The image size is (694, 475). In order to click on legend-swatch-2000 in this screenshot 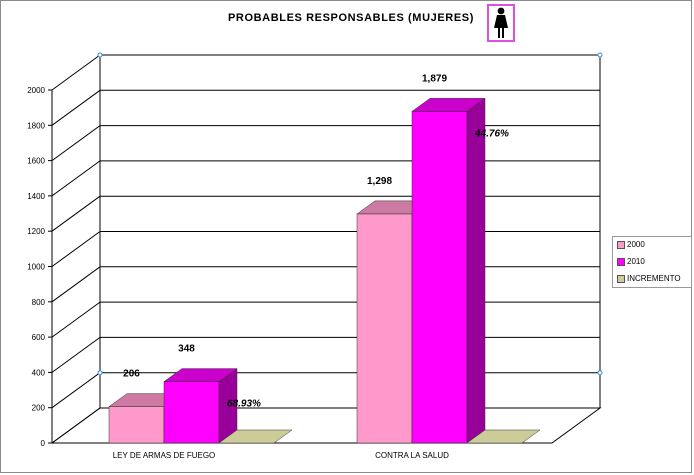, I will do `click(621, 244)`.